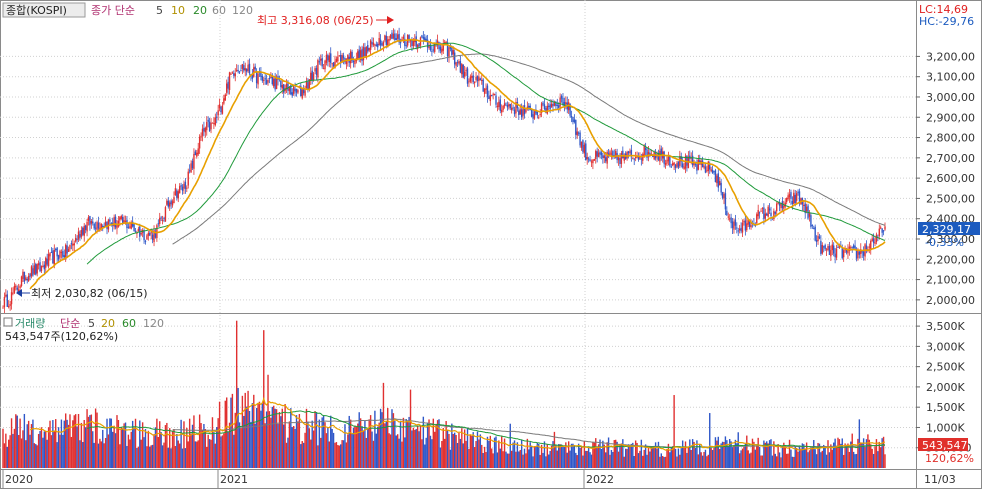 The height and width of the screenshot is (489, 982). What do you see at coordinates (950, 239) in the screenshot?
I see `price-tick-label: 2,300,00` at bounding box center [950, 239].